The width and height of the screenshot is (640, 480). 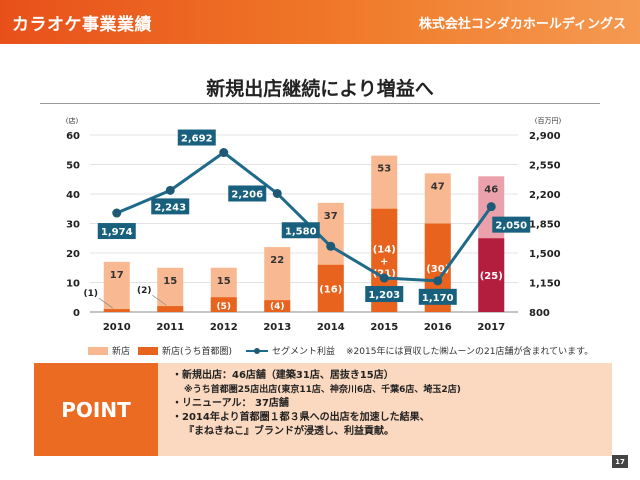 I want to click on right-tick-label: 1,150, so click(x=545, y=284).